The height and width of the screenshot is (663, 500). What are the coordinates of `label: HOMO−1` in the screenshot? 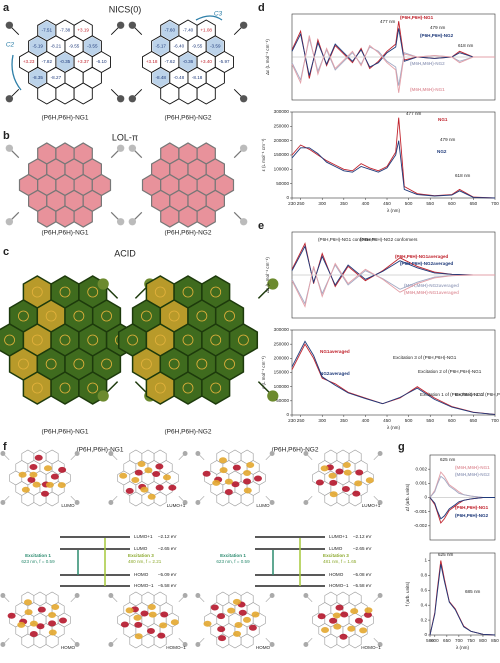 It's located at (176, 647).